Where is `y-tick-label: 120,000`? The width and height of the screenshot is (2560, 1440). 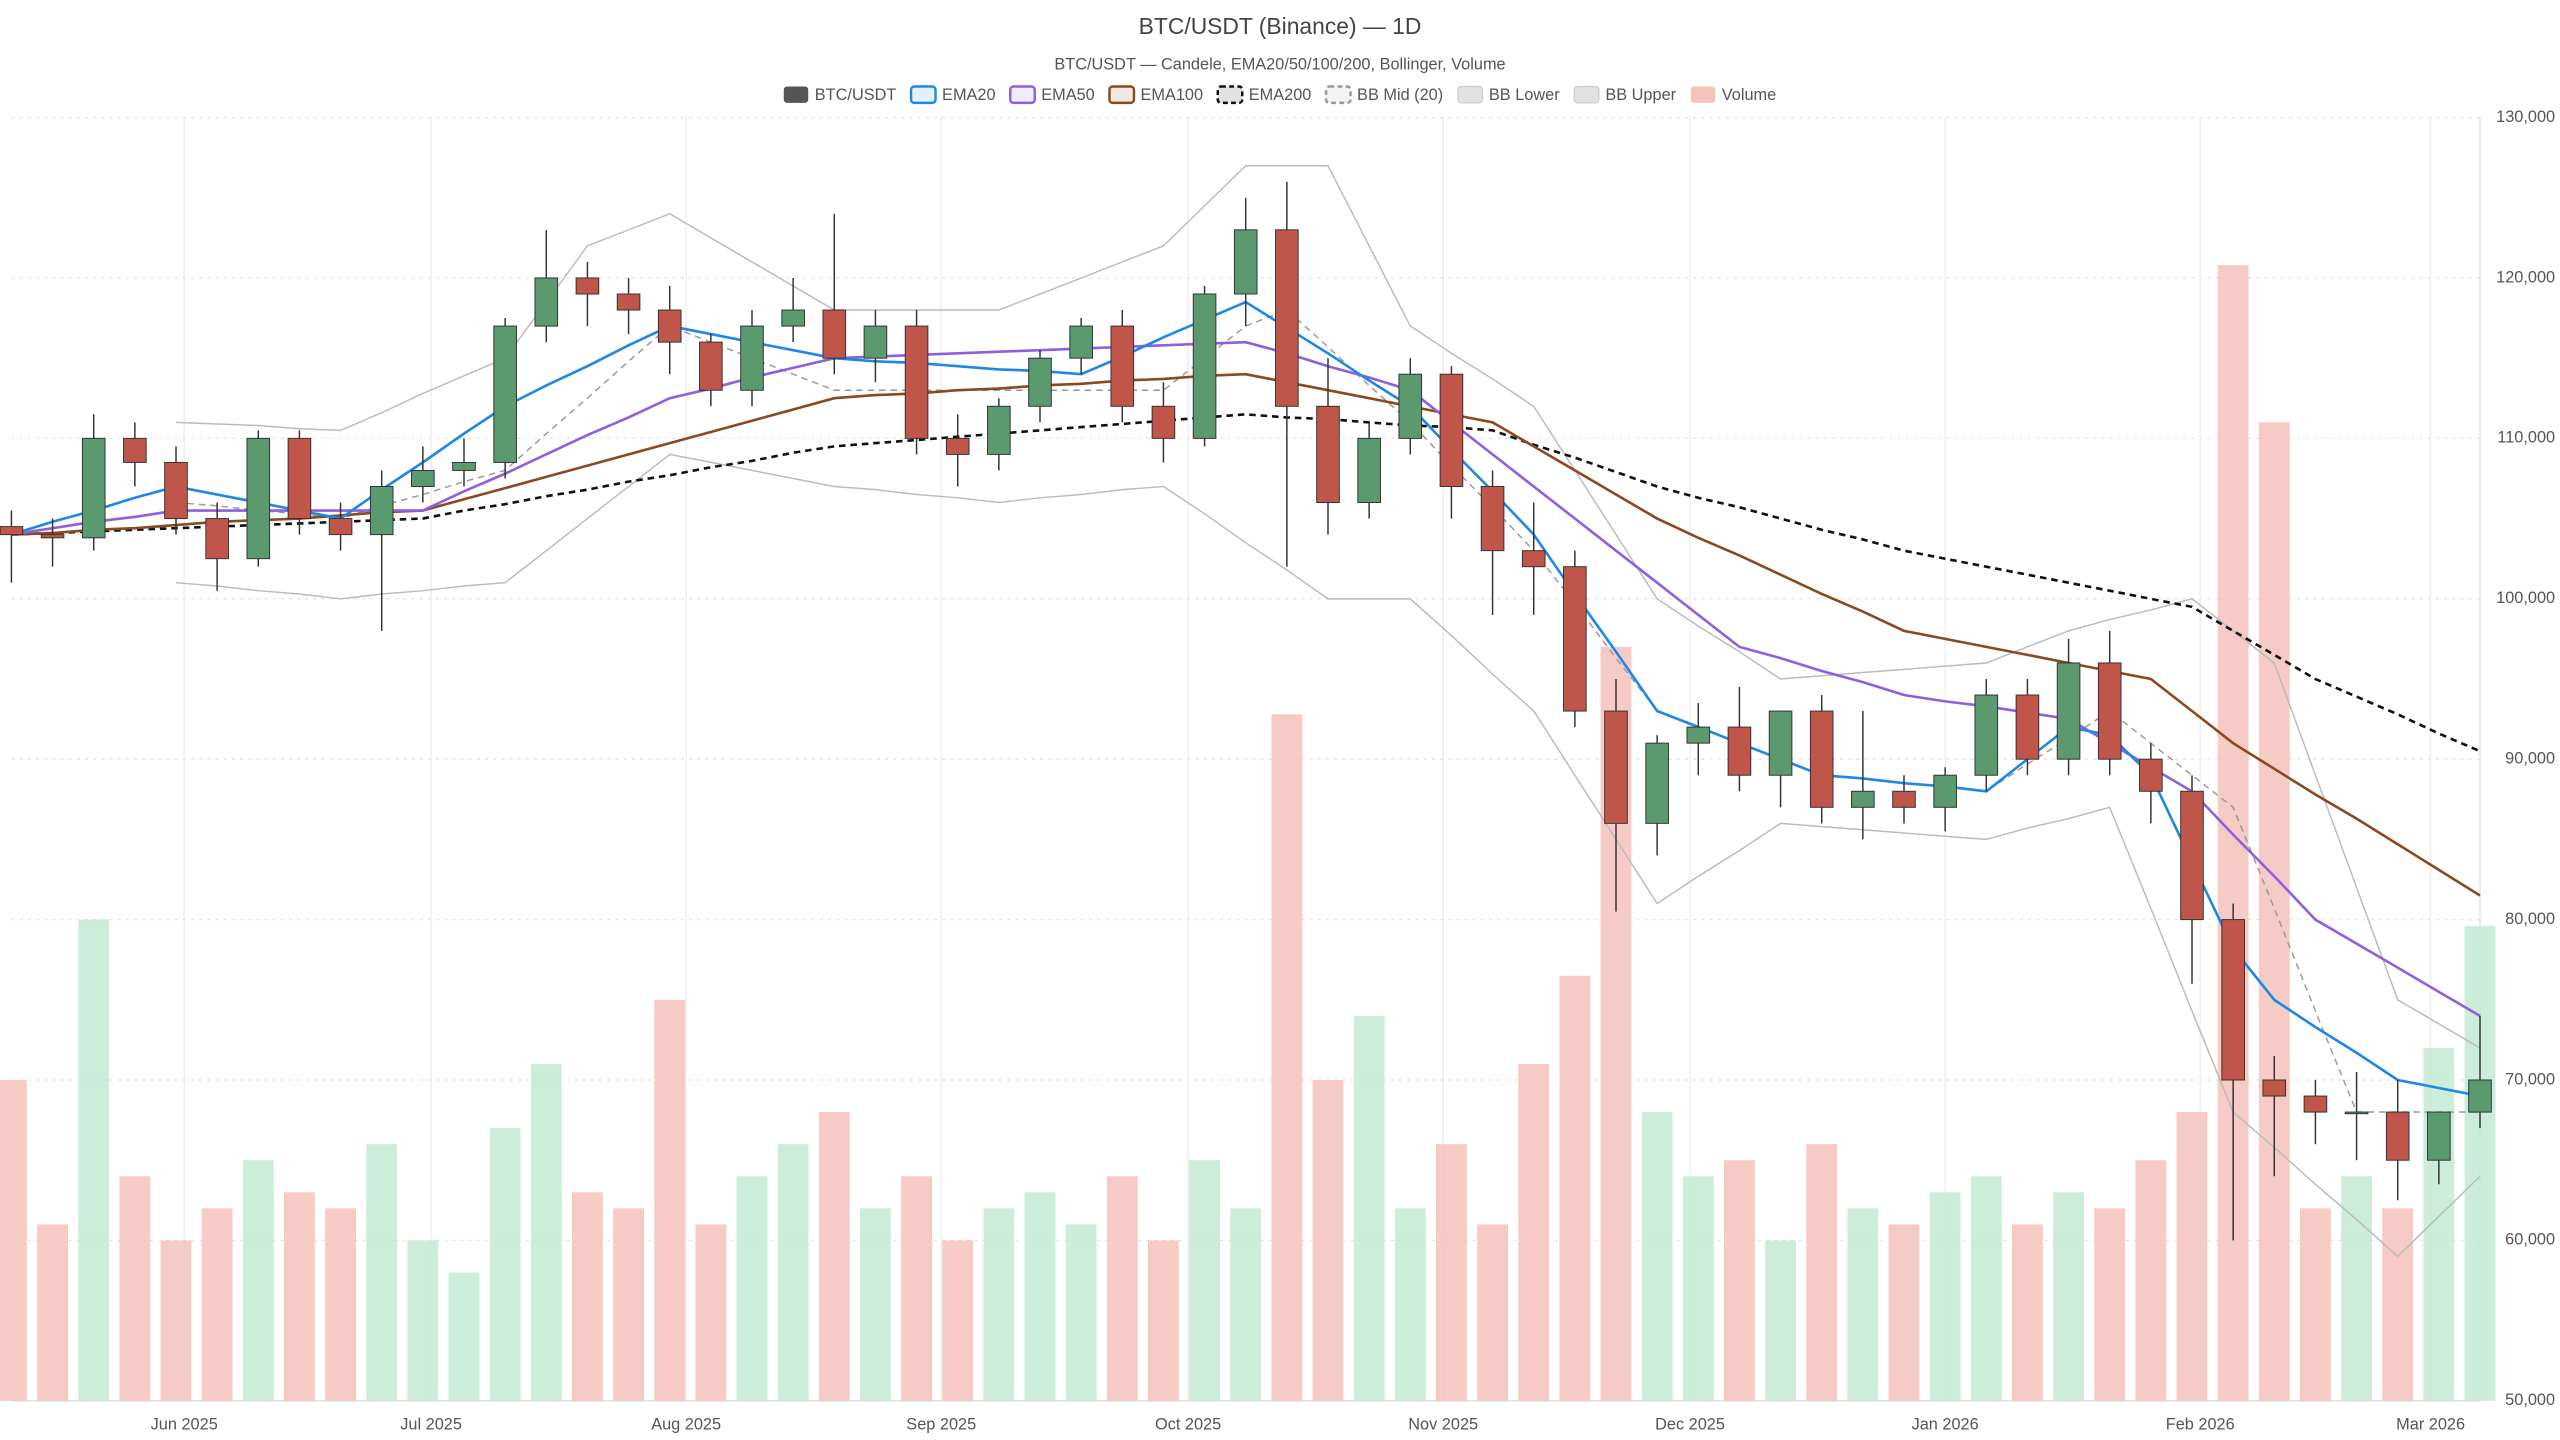 y-tick-label: 120,000 is located at coordinates (2525, 277).